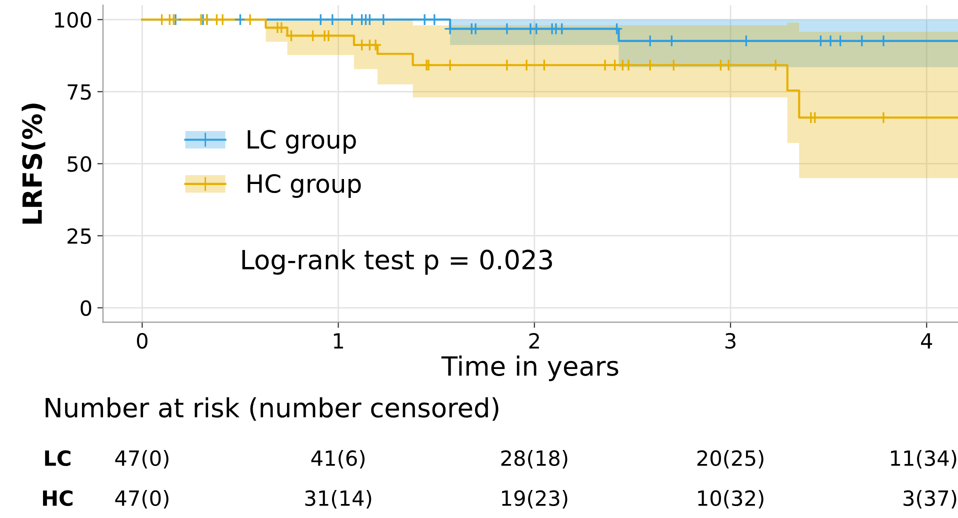 This screenshot has width=958, height=518. Describe the element at coordinates (302, 142) in the screenshot. I see `legend-label: LC group` at that location.